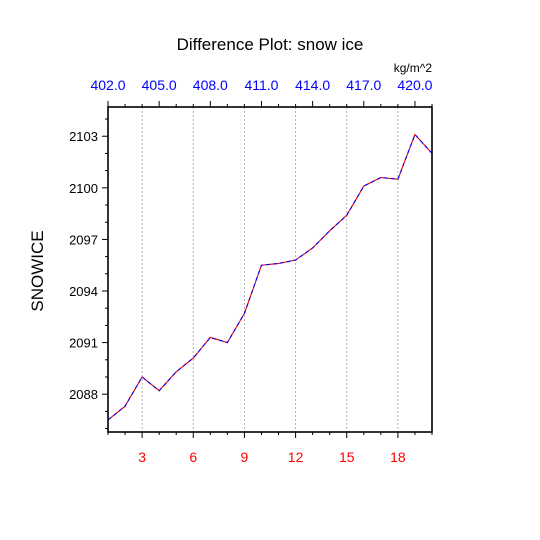  What do you see at coordinates (245, 457) in the screenshot?
I see `x-tick-label: 9` at bounding box center [245, 457].